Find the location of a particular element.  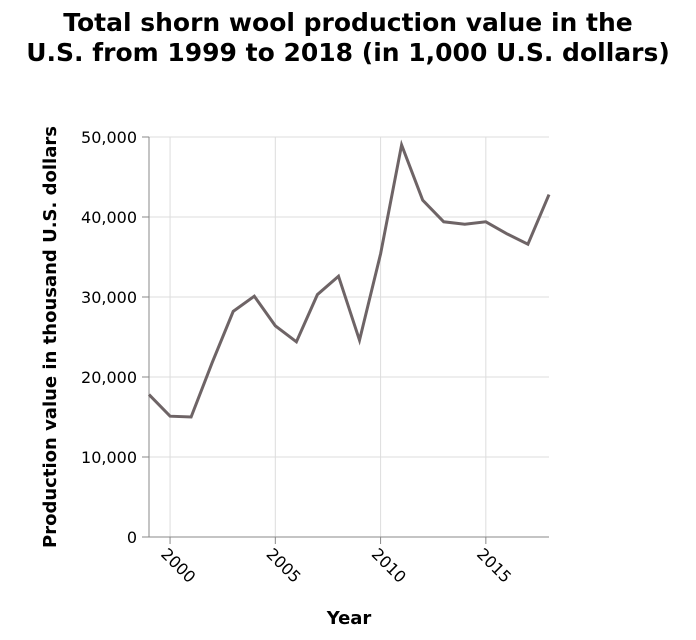

y-tick-label: 30,000 is located at coordinates (109, 297).